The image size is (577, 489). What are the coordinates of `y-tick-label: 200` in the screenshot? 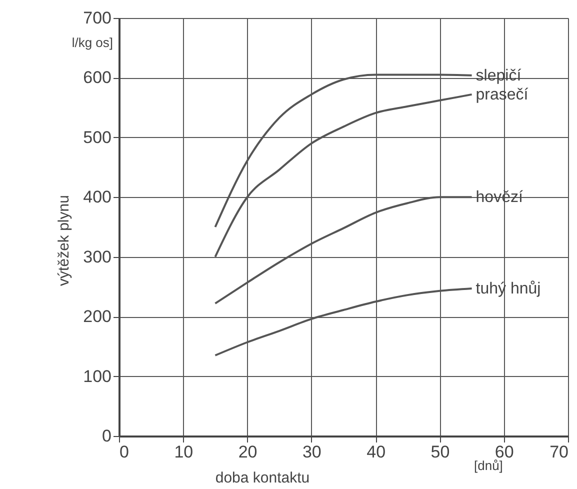 It's located at (97, 316).